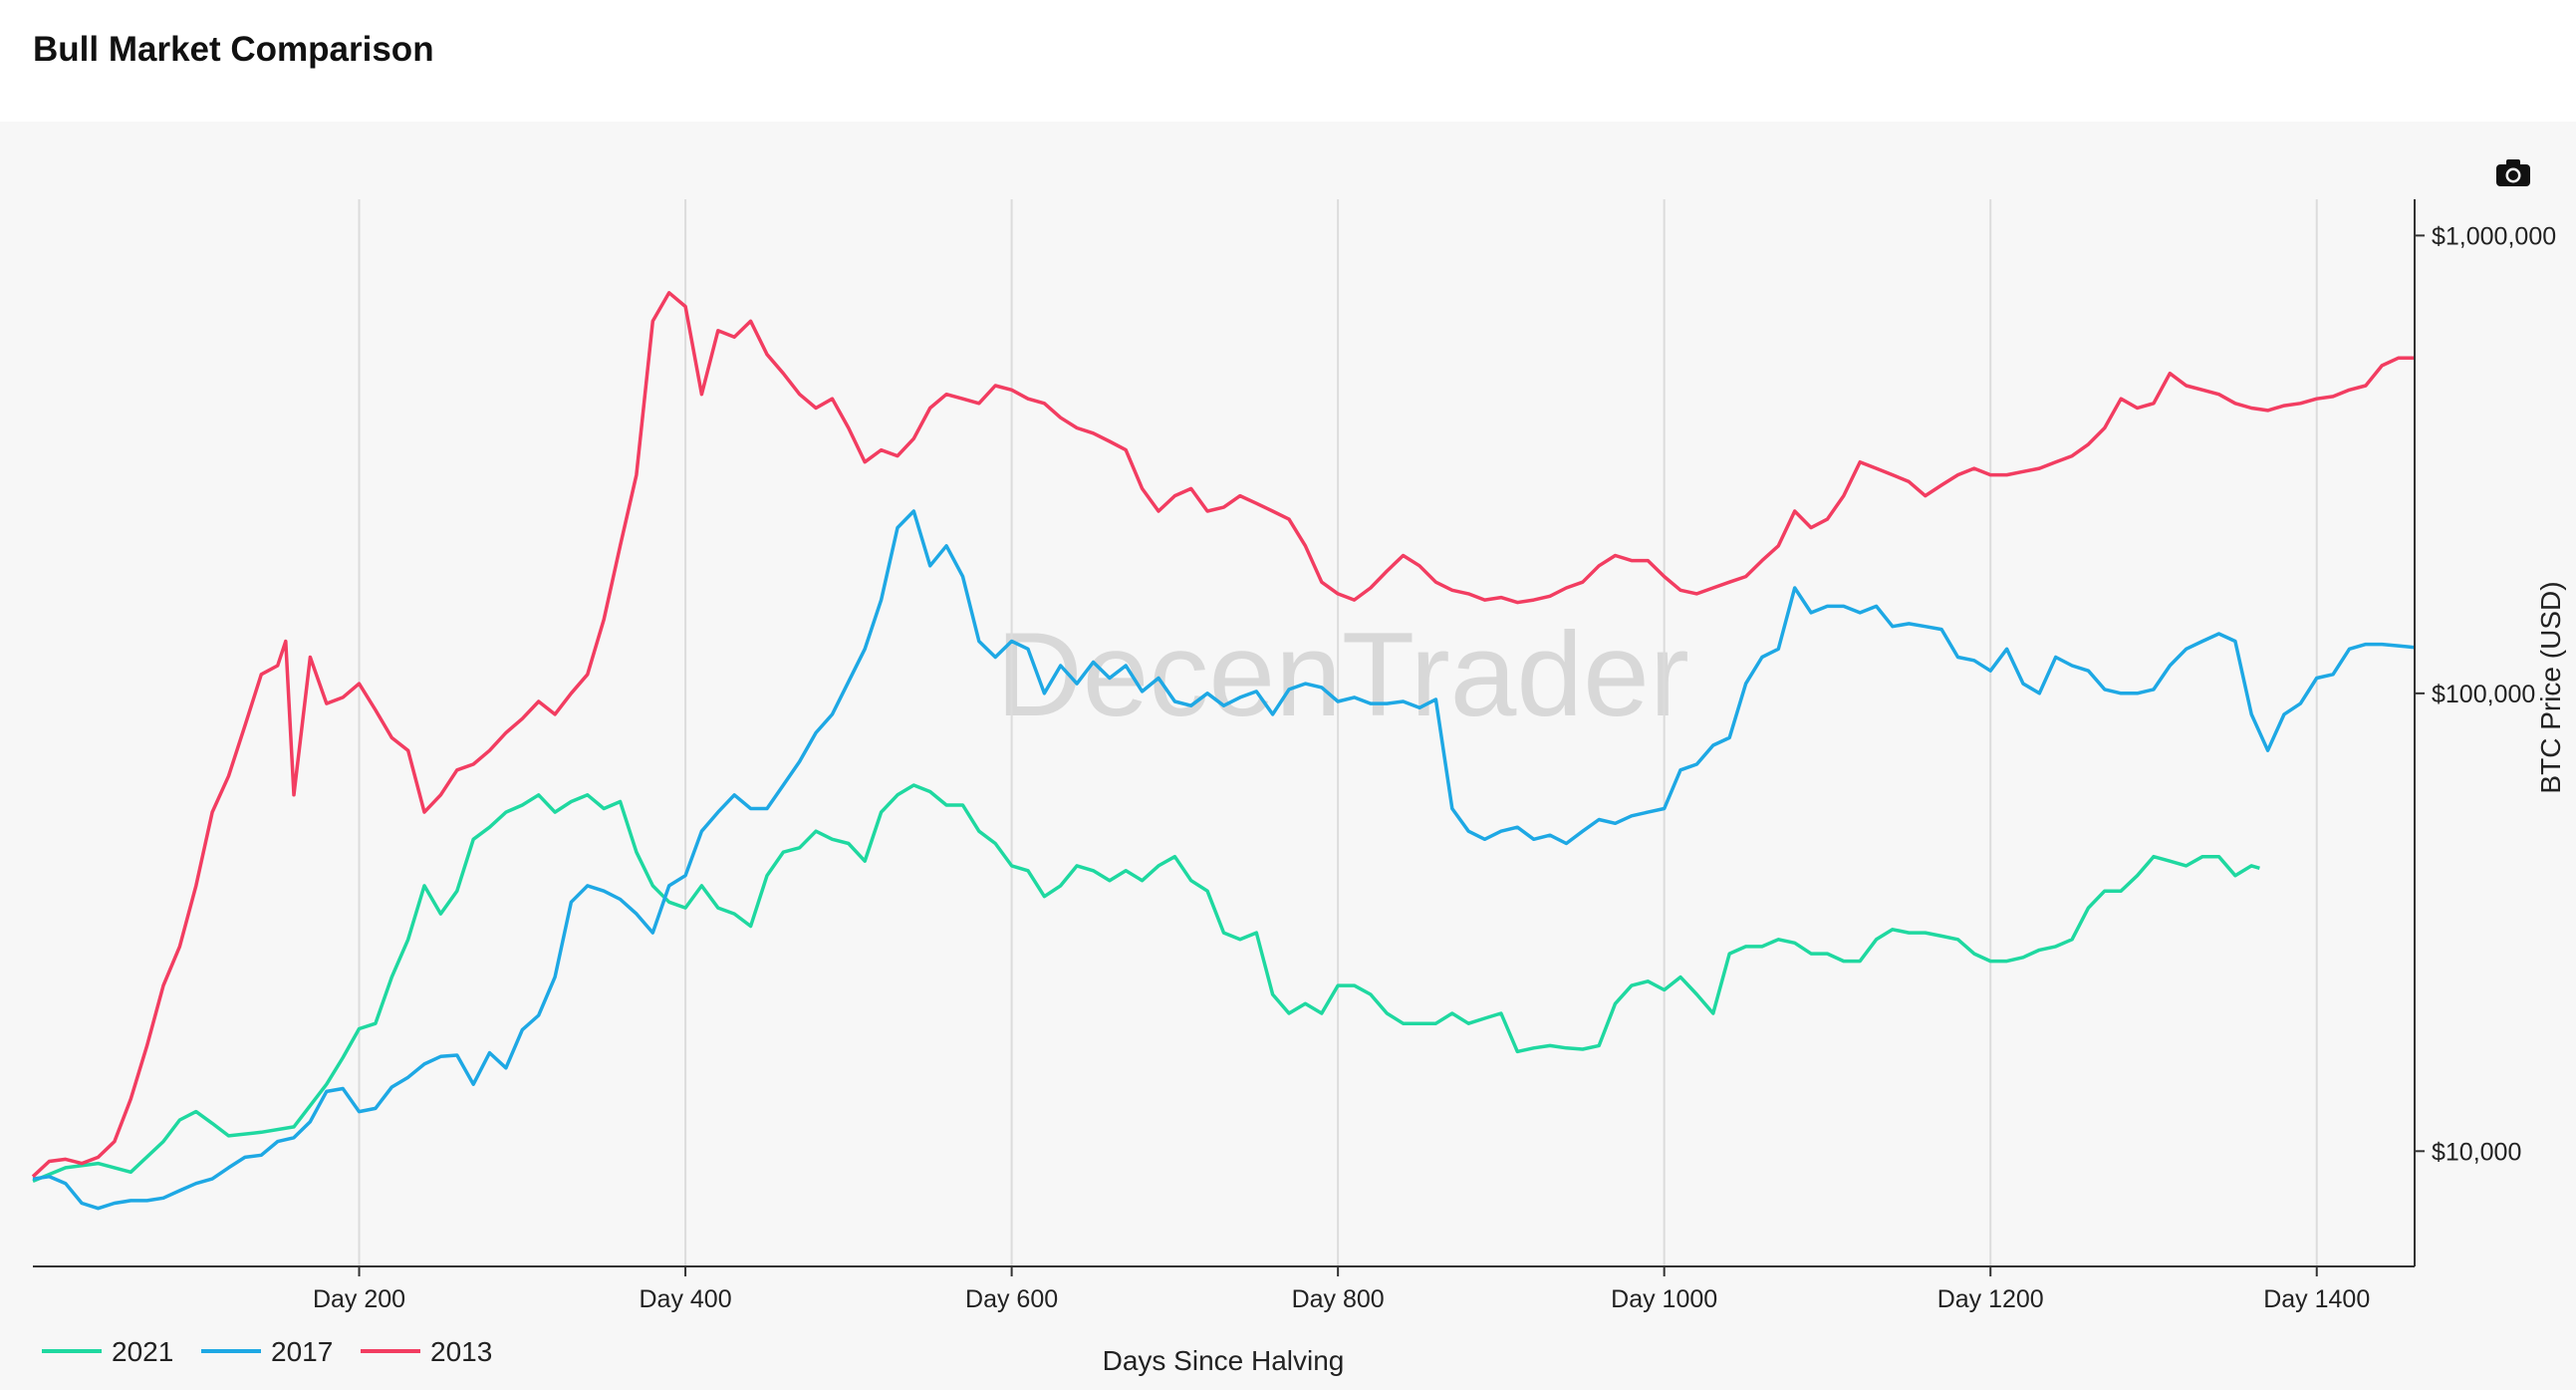  Describe the element at coordinates (2483, 694) in the screenshot. I see `y-tick-label: $100,000` at that location.